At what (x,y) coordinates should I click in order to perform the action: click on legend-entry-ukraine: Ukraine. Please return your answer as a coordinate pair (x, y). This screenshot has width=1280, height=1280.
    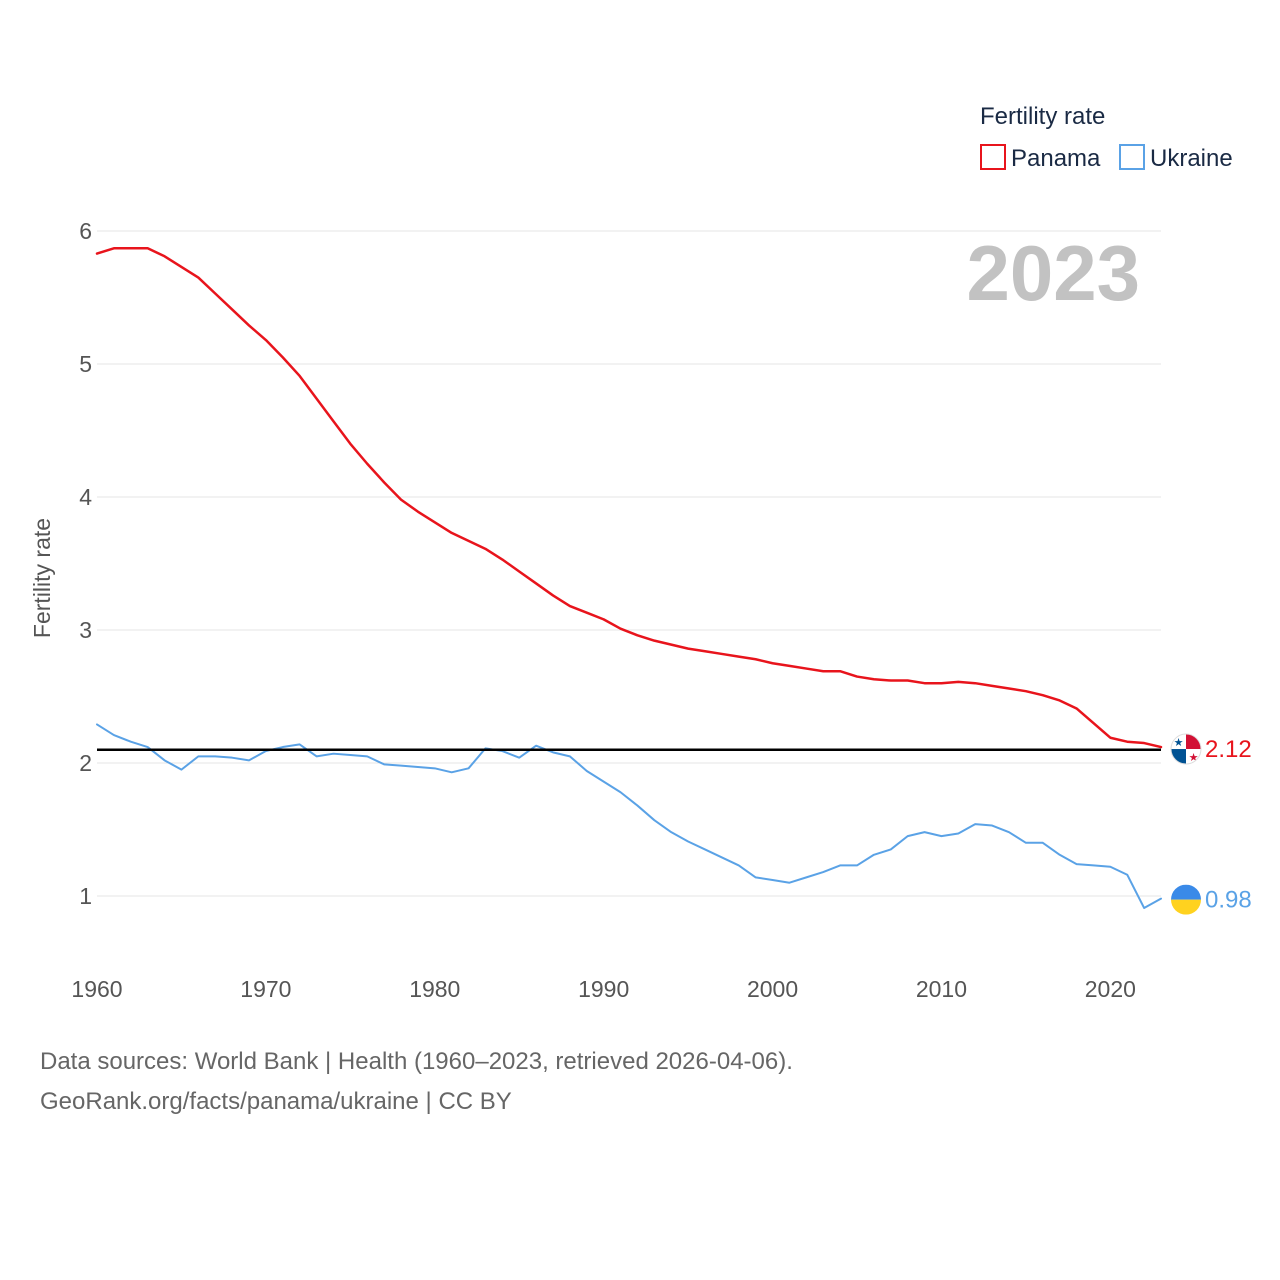
    Looking at the image, I should click on (1176, 158).